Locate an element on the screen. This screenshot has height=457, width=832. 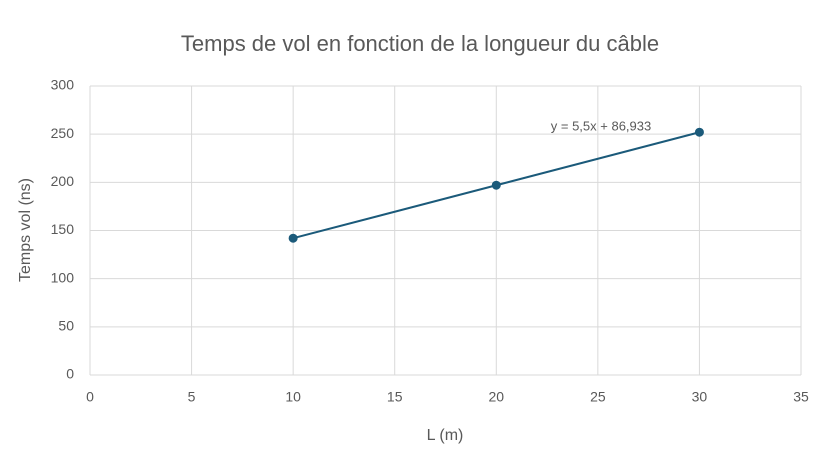
x-tick-label: 0 is located at coordinates (90, 397).